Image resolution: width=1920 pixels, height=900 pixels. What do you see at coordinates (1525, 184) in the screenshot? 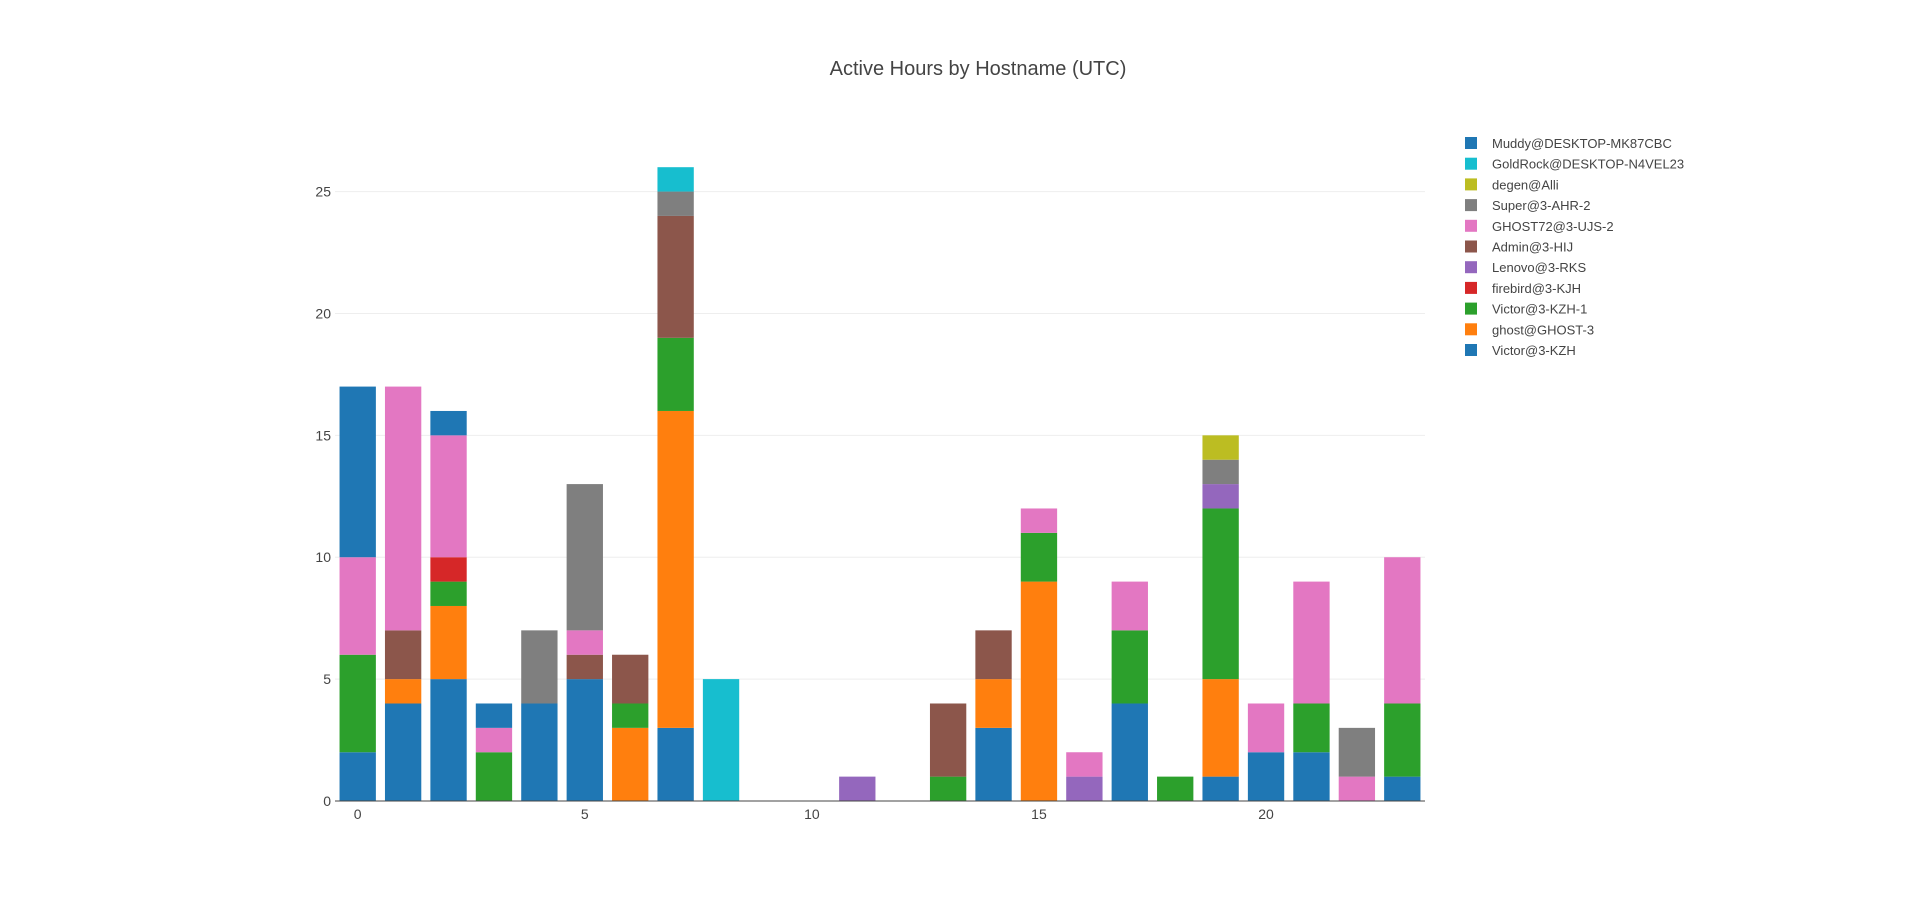
I see `legend-label: degen@Alli` at bounding box center [1525, 184].